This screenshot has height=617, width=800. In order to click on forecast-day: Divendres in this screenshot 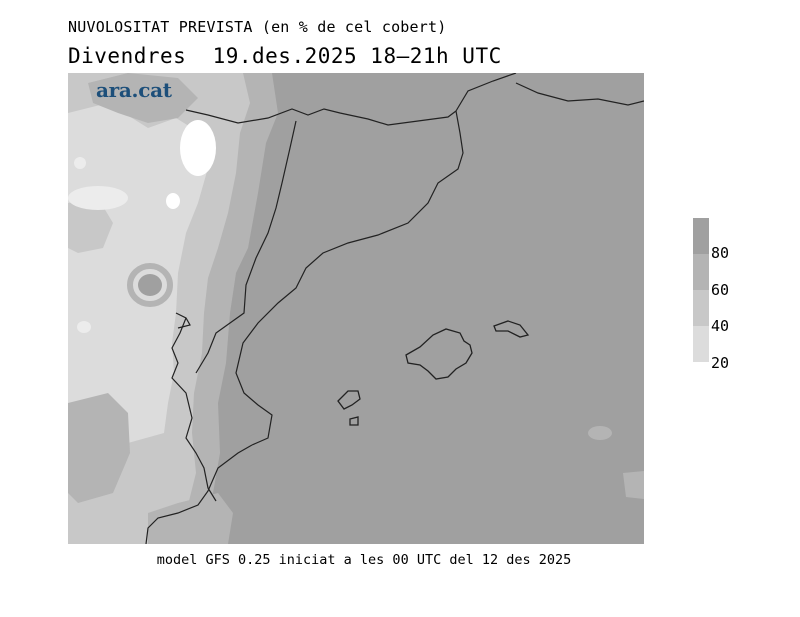, I will do `click(127, 56)`.